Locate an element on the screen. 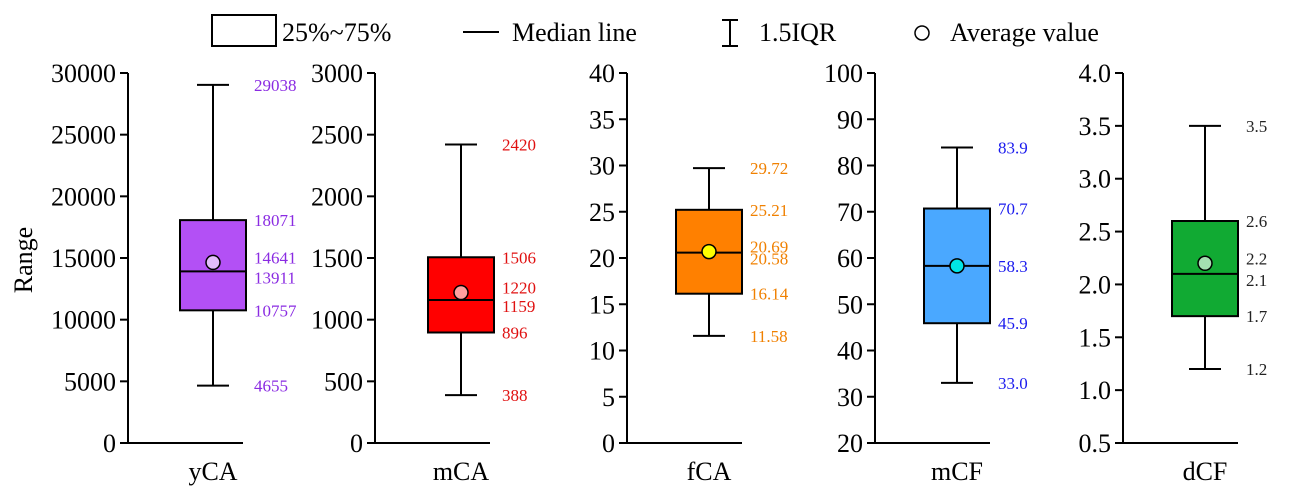 This screenshot has height=487, width=1291. legend-box-swatch is located at coordinates (244, 30).